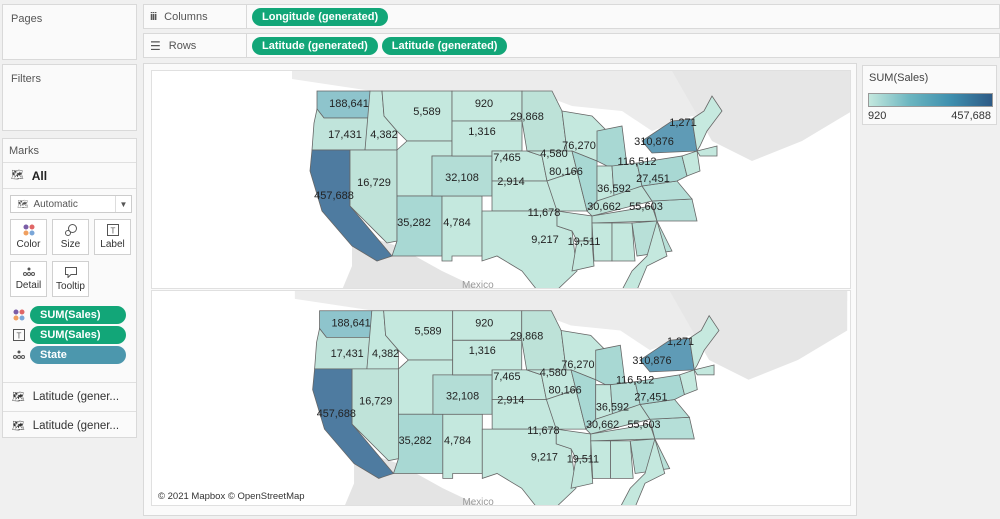 This screenshot has width=1000, height=519. What do you see at coordinates (899, 78) in the screenshot?
I see `legend-title: SUM(Sales)` at bounding box center [899, 78].